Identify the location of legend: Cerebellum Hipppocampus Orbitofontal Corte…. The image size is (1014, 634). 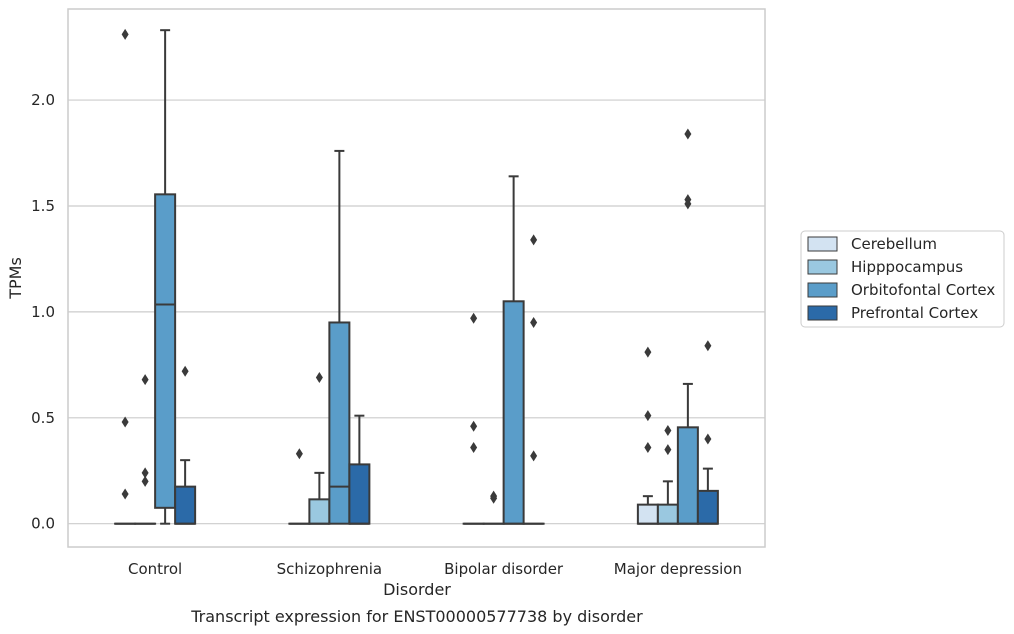
(902, 279).